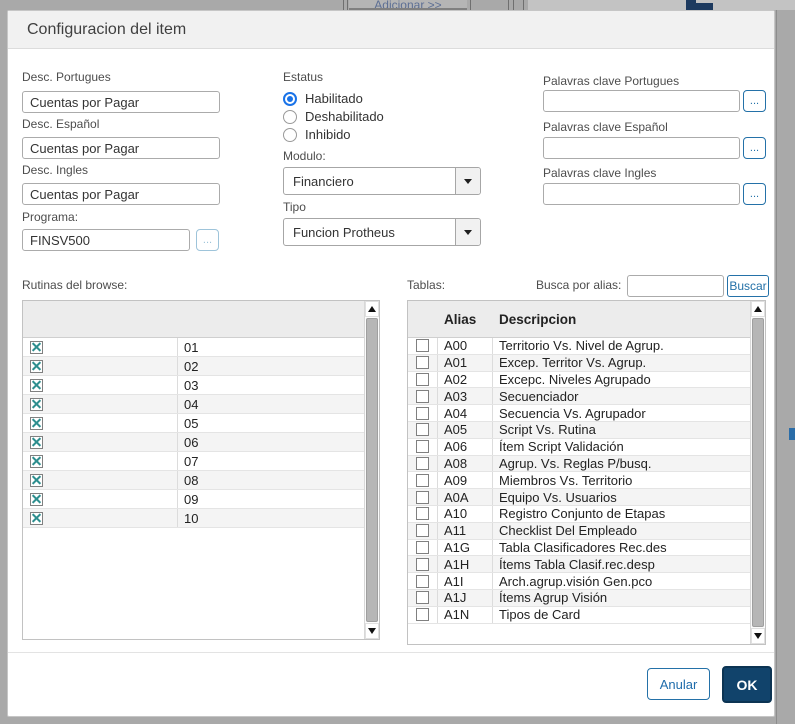  I want to click on tipo-dropdown: Funcion Protheus, so click(382, 232).